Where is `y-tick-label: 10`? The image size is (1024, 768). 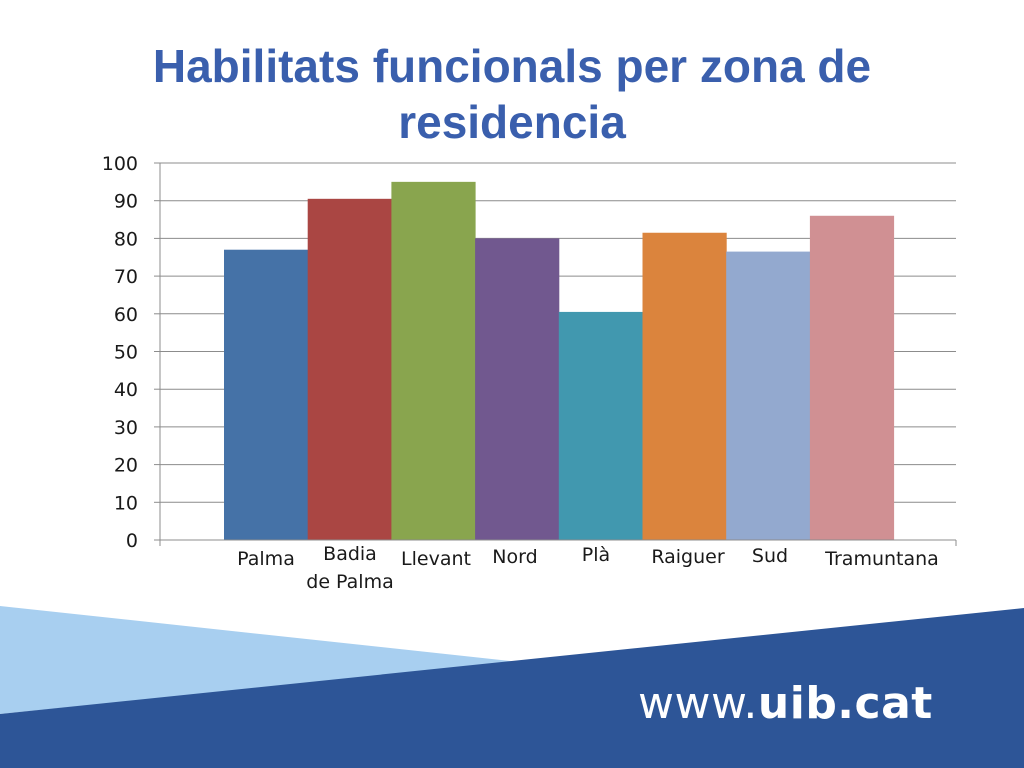 y-tick-label: 10 is located at coordinates (126, 503).